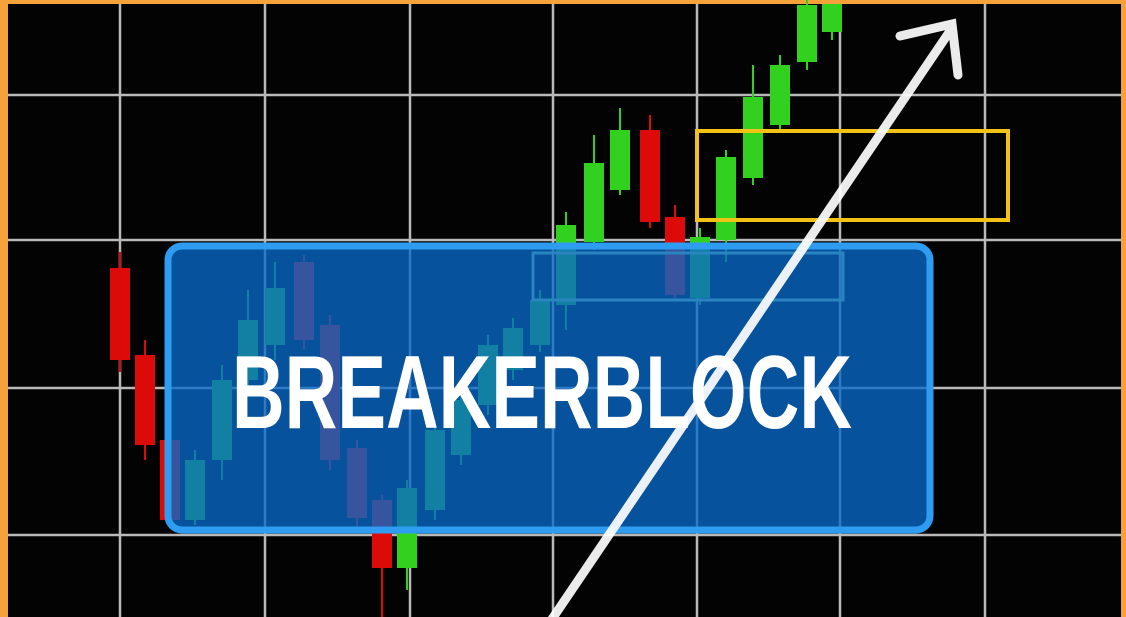  What do you see at coordinates (542, 393) in the screenshot?
I see `title: BREAKERBLOCK` at bounding box center [542, 393].